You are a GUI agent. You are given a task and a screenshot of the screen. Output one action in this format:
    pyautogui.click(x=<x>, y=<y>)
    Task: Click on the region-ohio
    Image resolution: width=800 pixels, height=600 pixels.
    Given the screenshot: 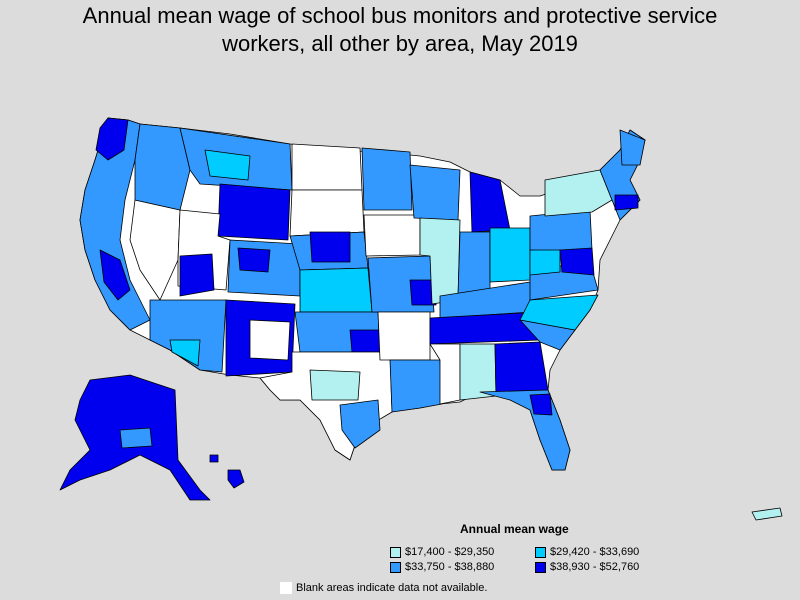 What is the action you would take?
    pyautogui.click(x=510, y=255)
    